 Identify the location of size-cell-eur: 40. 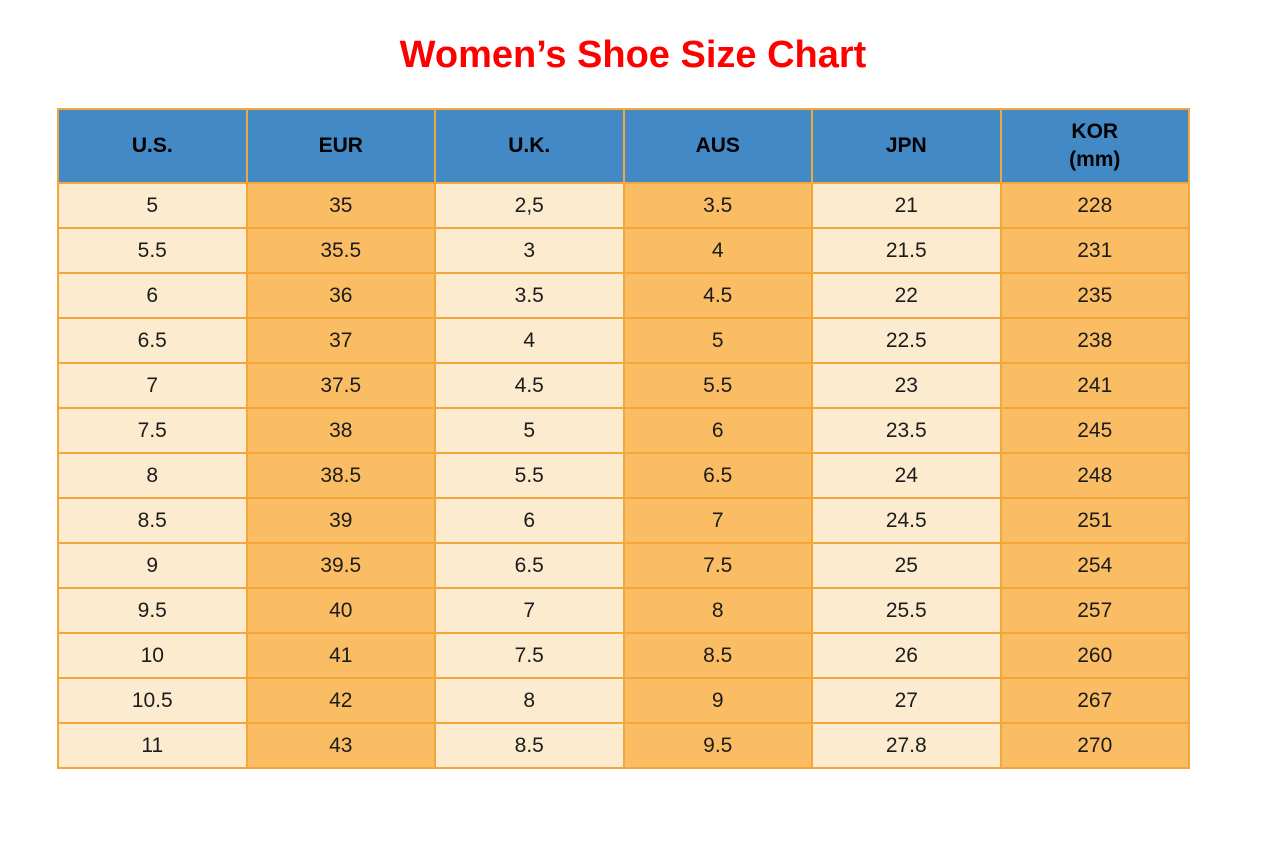
(340, 610).